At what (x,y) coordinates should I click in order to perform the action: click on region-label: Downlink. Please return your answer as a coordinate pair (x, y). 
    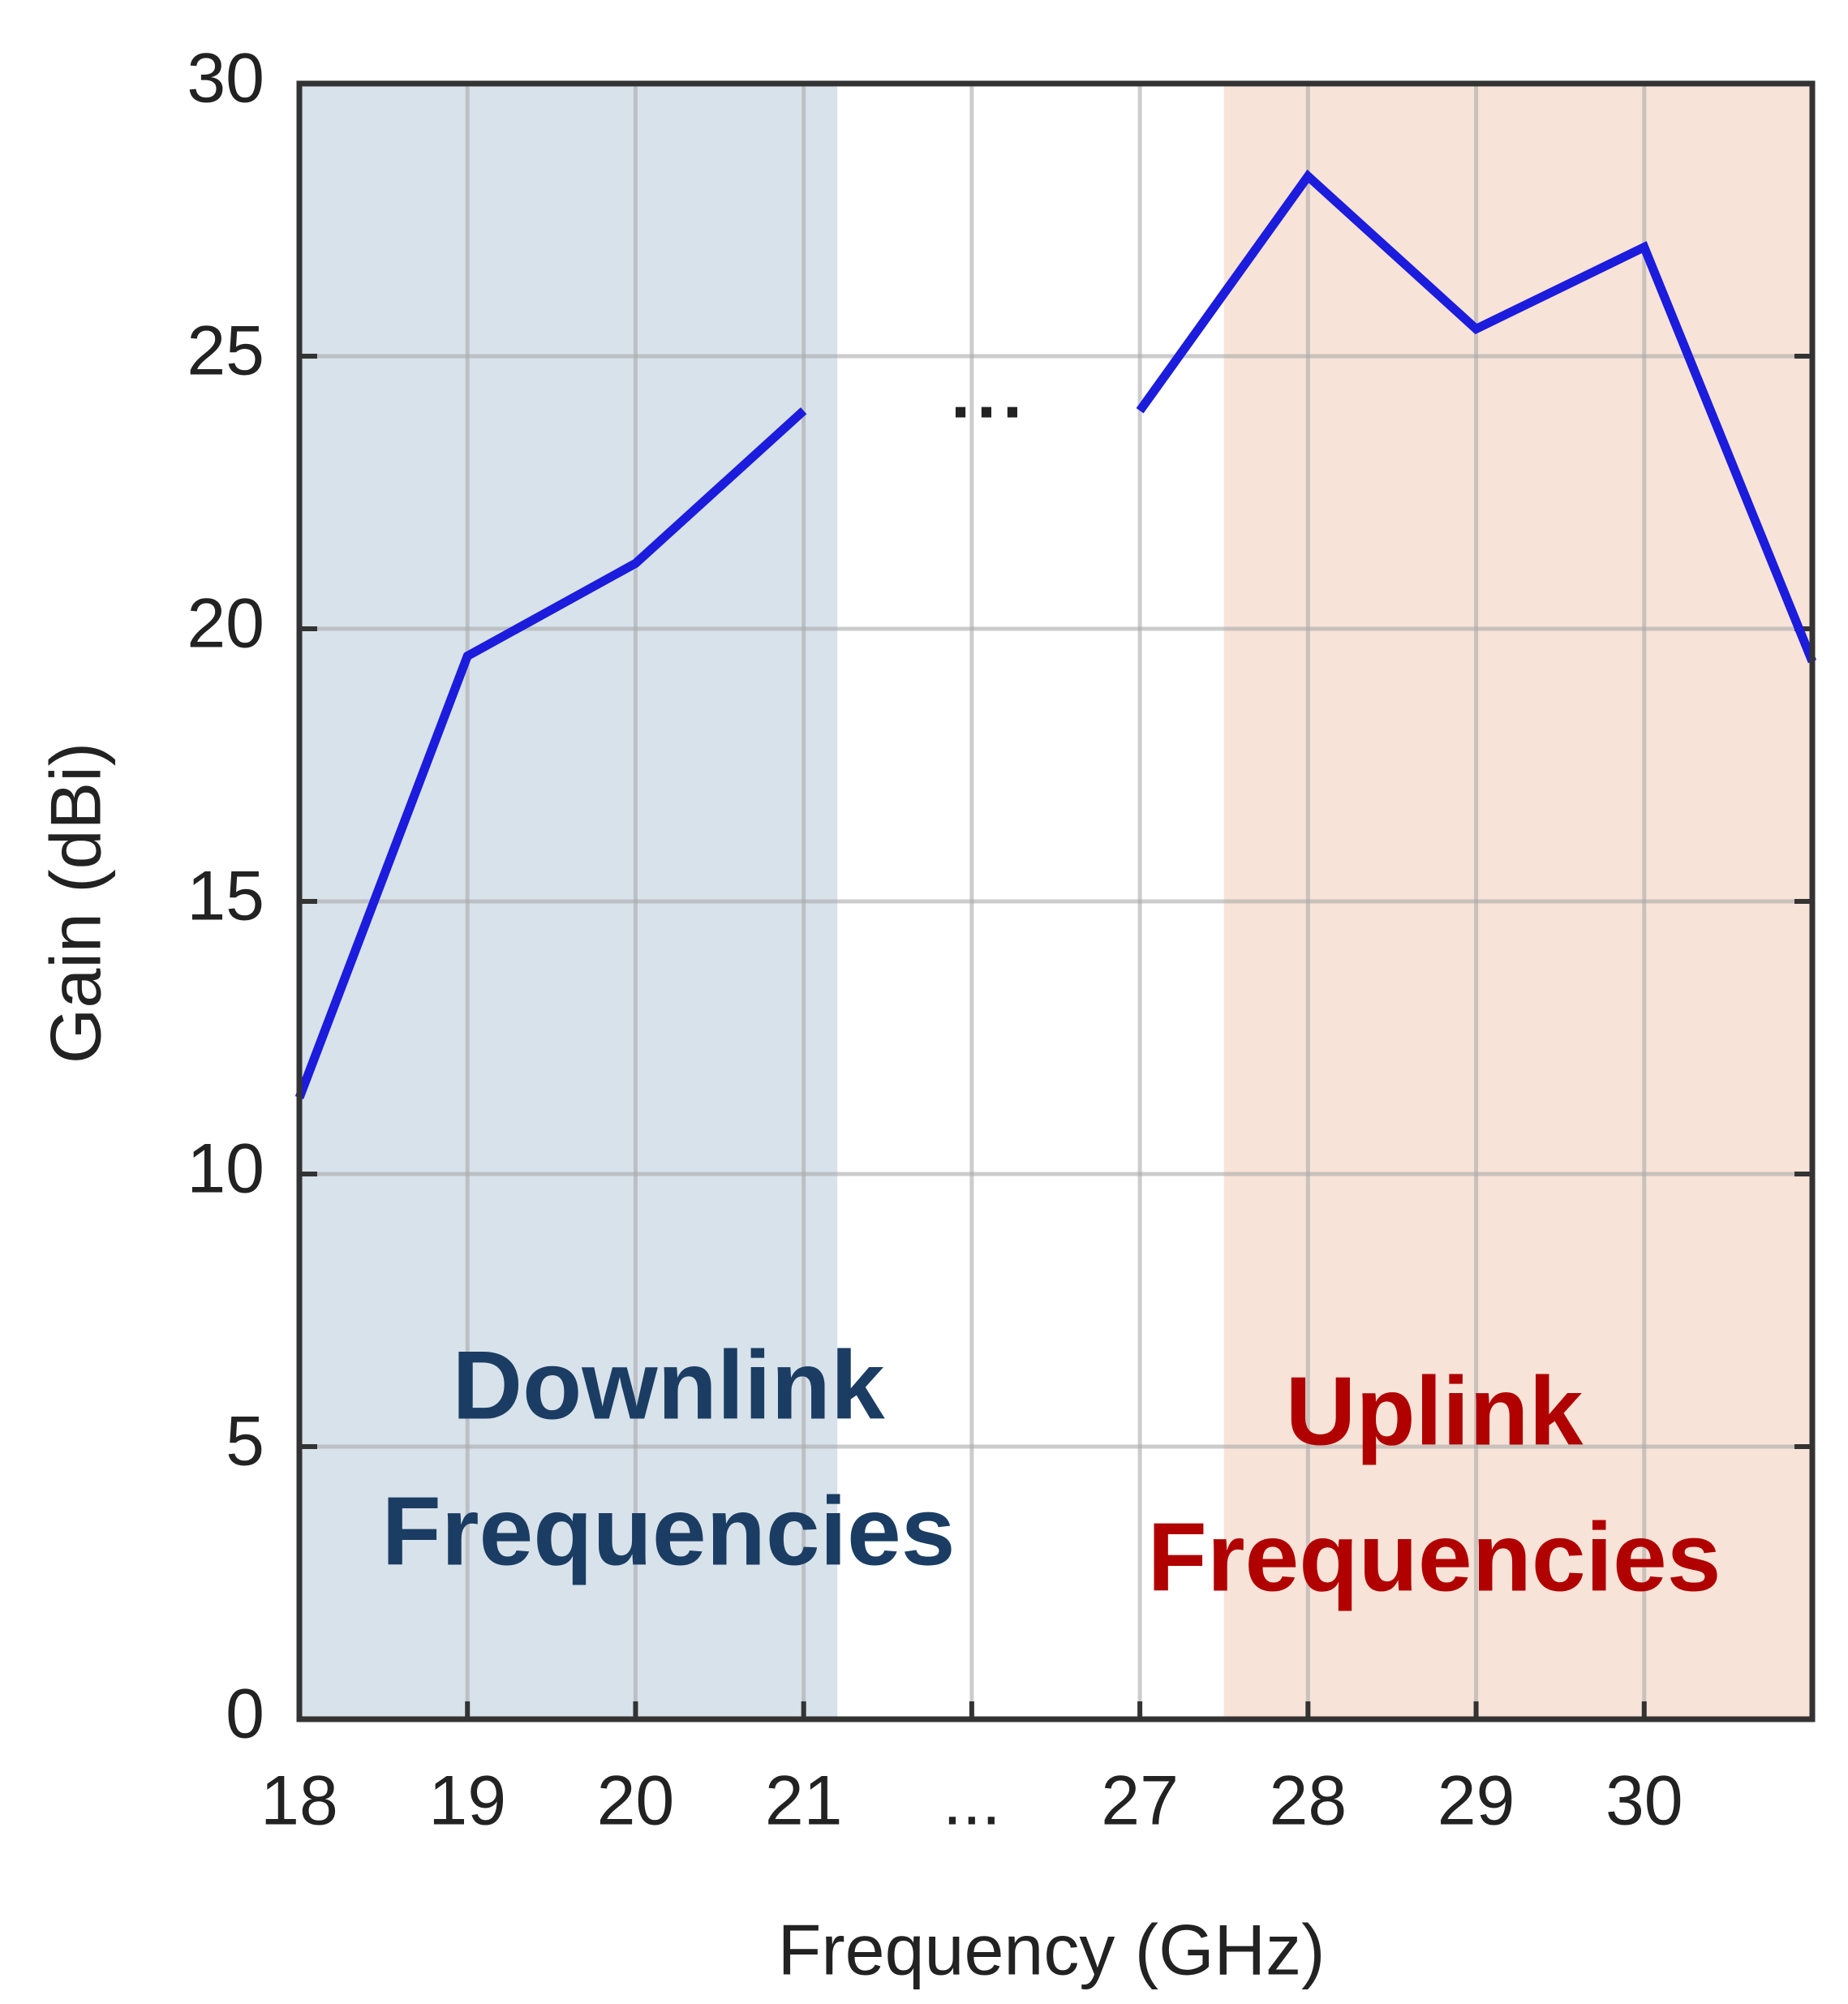
    Looking at the image, I should click on (668, 1385).